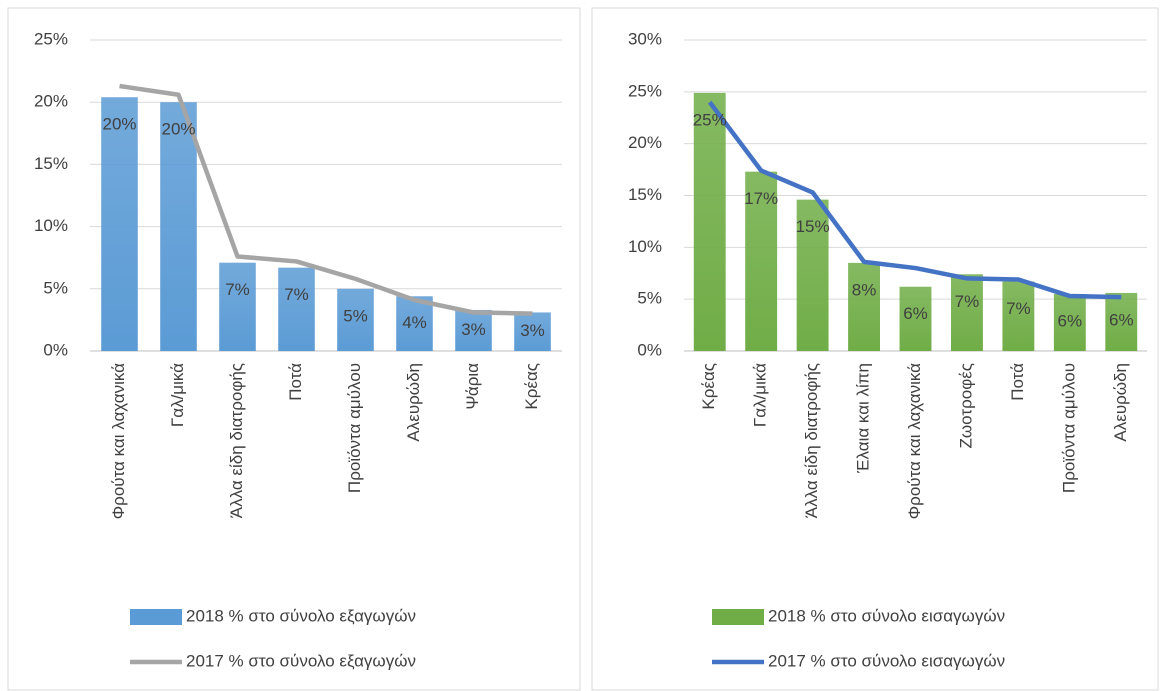 The image size is (1162, 691). What do you see at coordinates (886, 615) in the screenshot?
I see `legend-label: 2018 % στο σύνολο εισαγωγών` at bounding box center [886, 615].